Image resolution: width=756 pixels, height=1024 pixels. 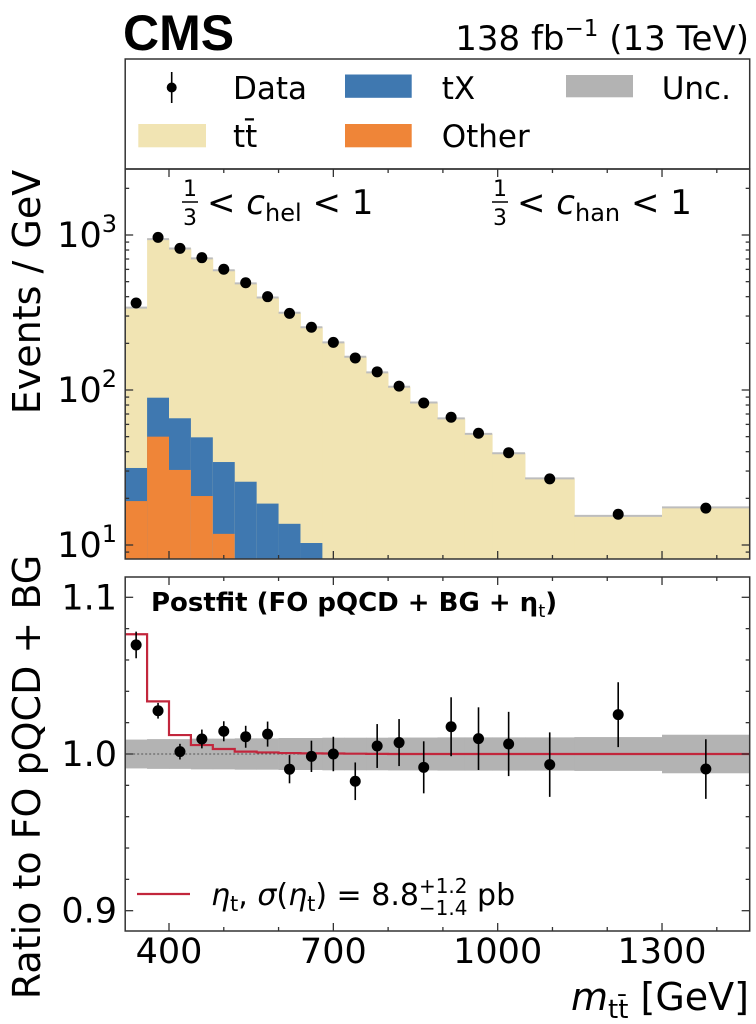 I want to click on ratio-tick-label: 0.9, so click(x=89, y=912).